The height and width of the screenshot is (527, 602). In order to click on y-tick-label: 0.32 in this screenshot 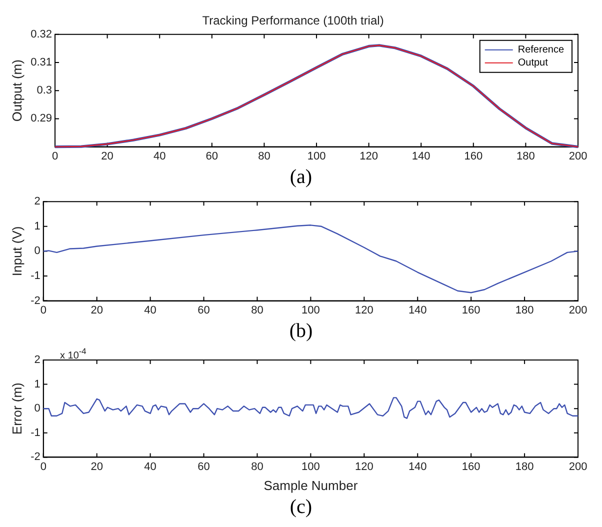, I will do `click(41, 34)`.